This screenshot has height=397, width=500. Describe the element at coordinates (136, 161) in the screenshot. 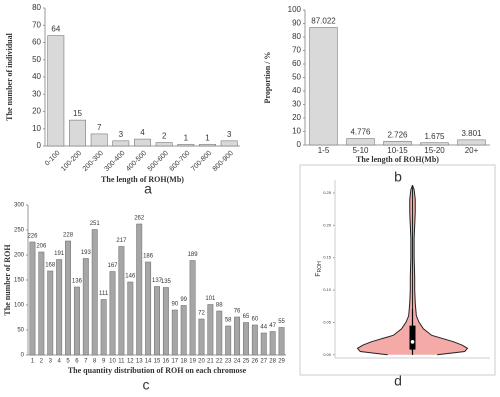

I see `x-tick-label: 400-500` at that location.